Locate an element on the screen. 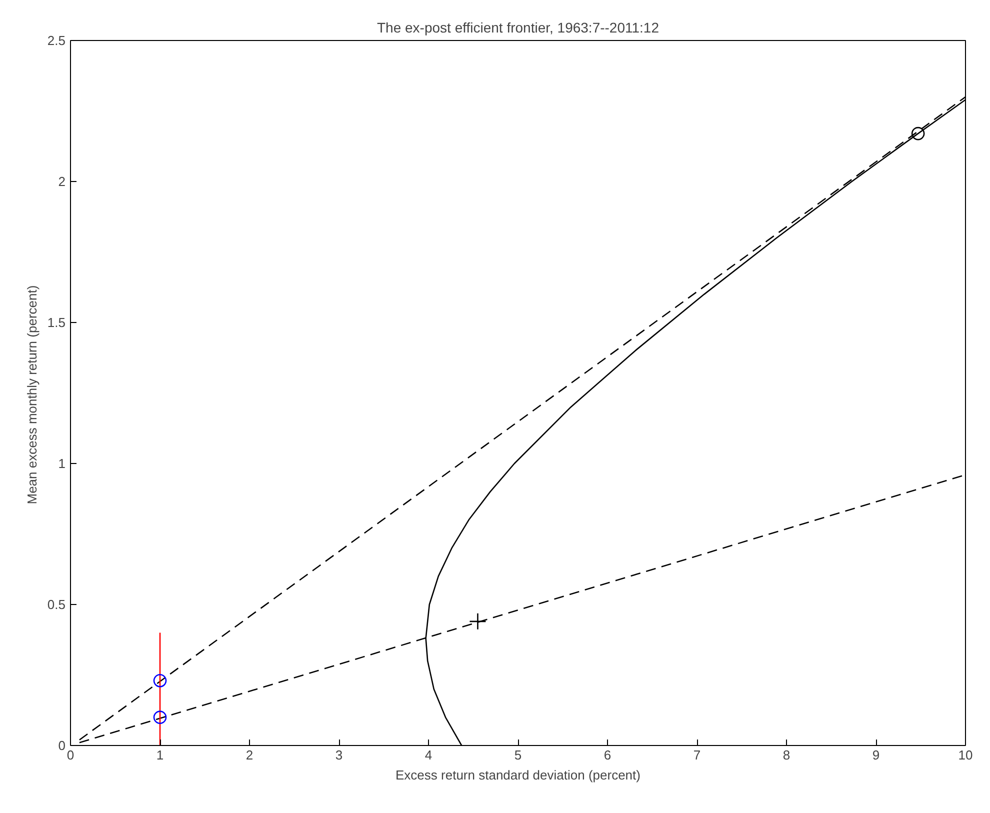 This screenshot has height=813, width=990. x-tick-label: 2 is located at coordinates (250, 755).